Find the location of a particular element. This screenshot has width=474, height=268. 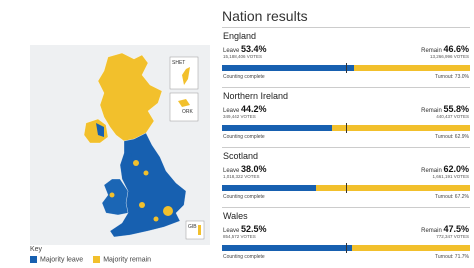

remain-votes: 772,347 VOTES is located at coordinates (452, 236).